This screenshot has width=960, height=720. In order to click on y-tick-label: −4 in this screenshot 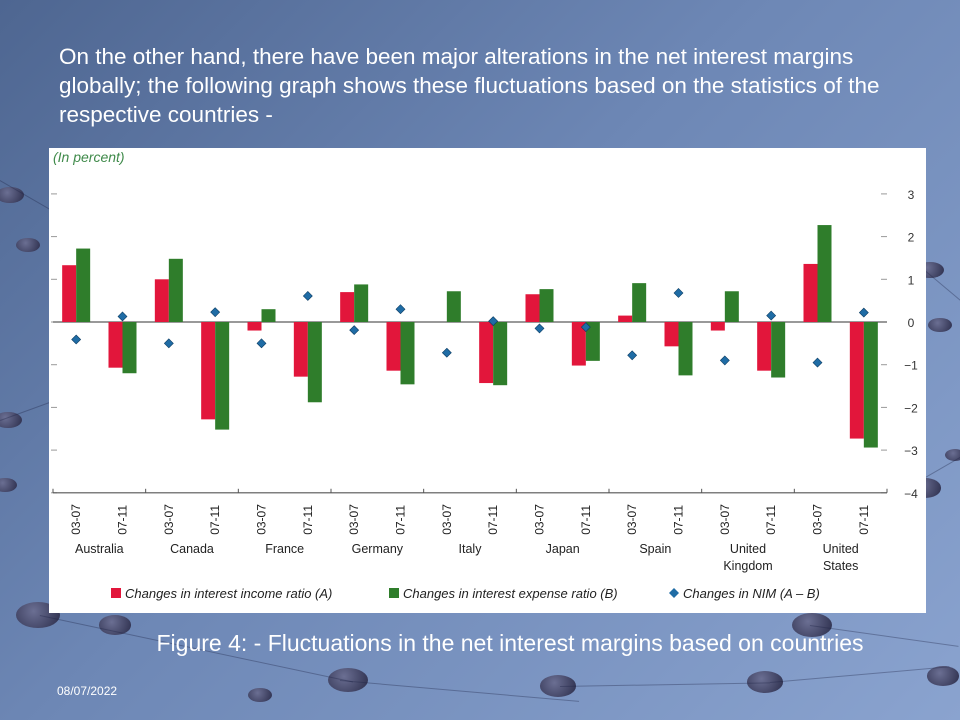, I will do `click(911, 494)`.